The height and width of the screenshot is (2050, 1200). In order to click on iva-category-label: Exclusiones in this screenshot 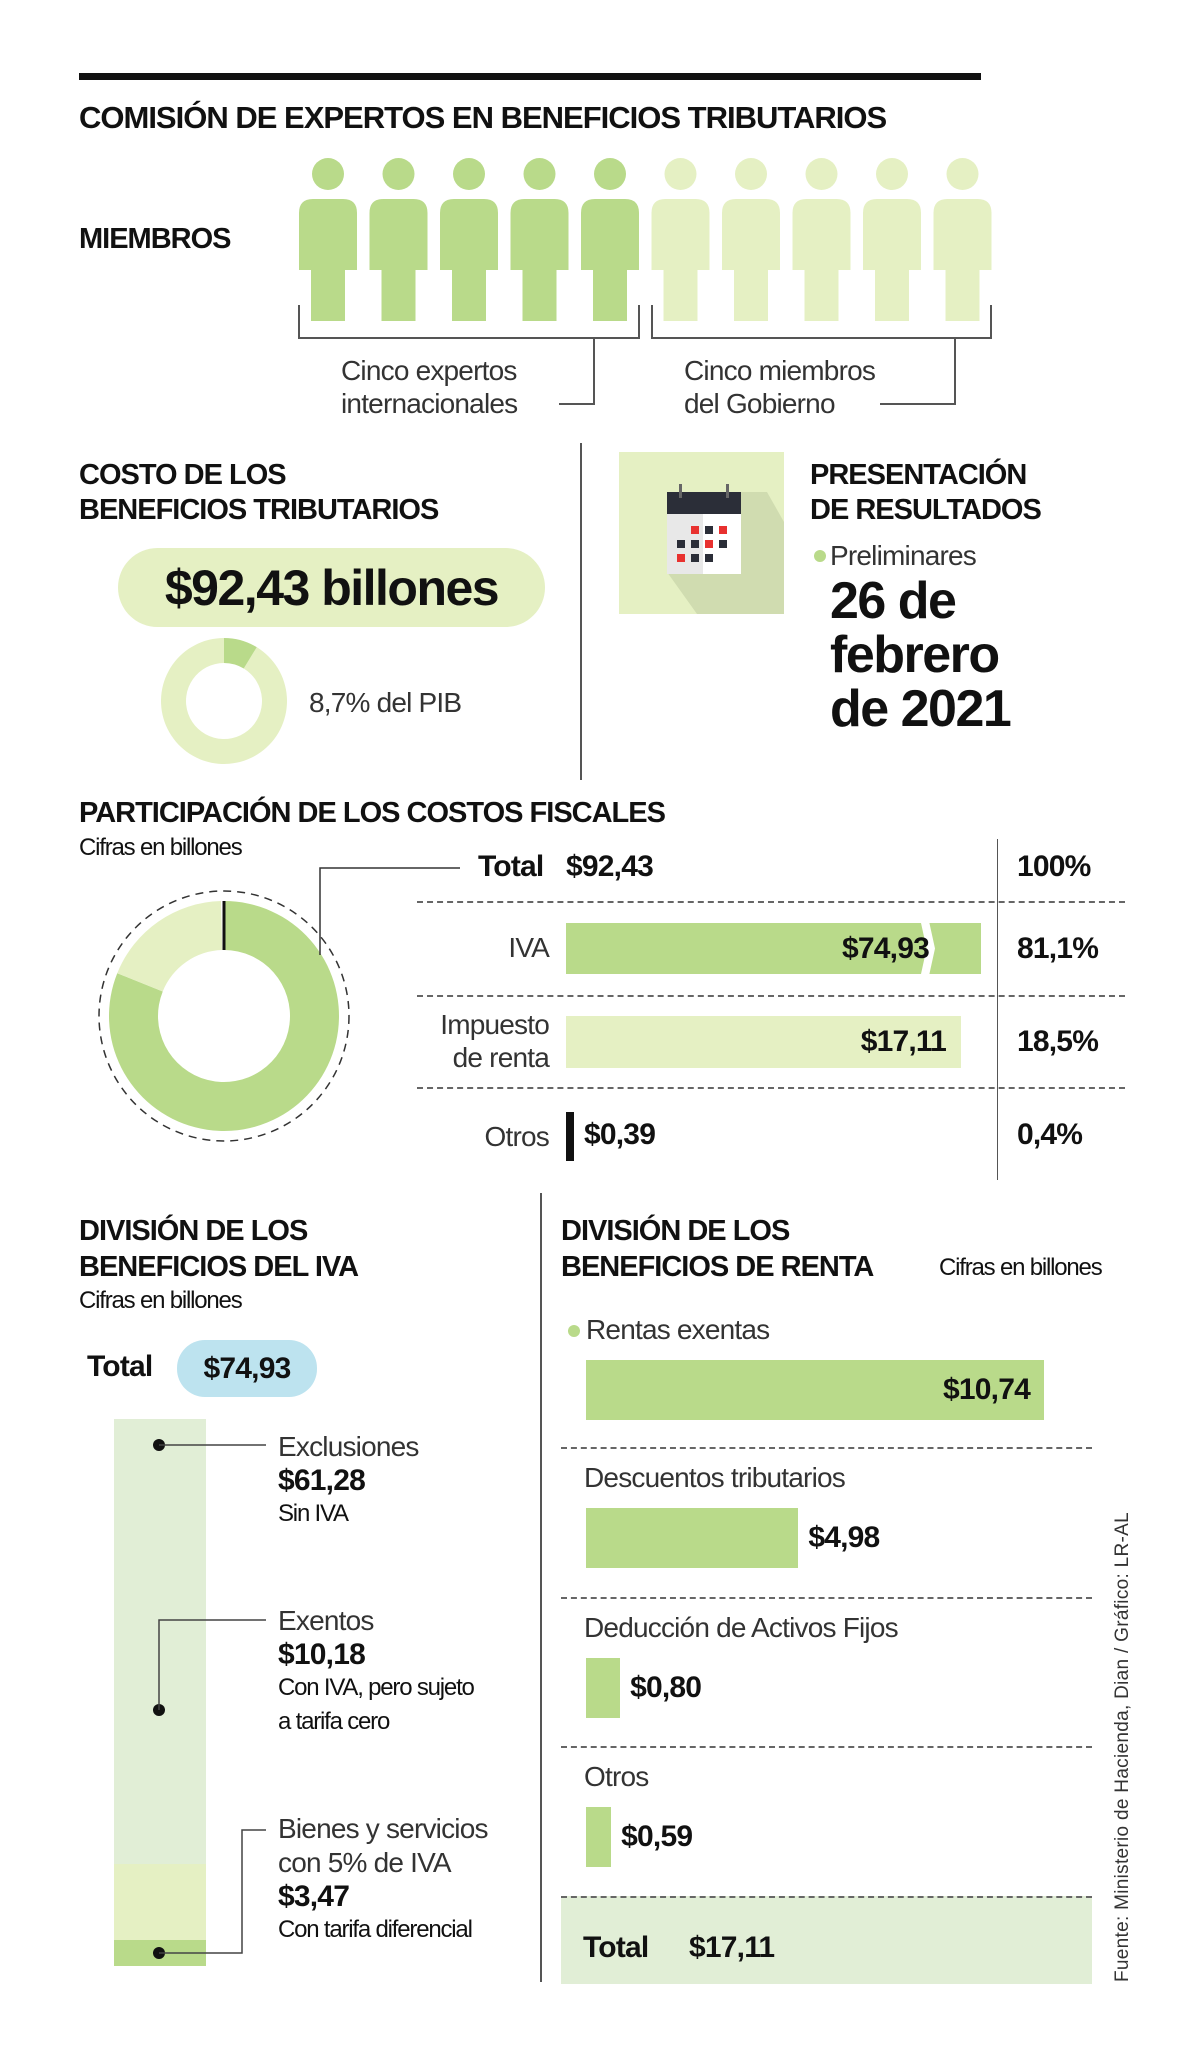, I will do `click(348, 1446)`.